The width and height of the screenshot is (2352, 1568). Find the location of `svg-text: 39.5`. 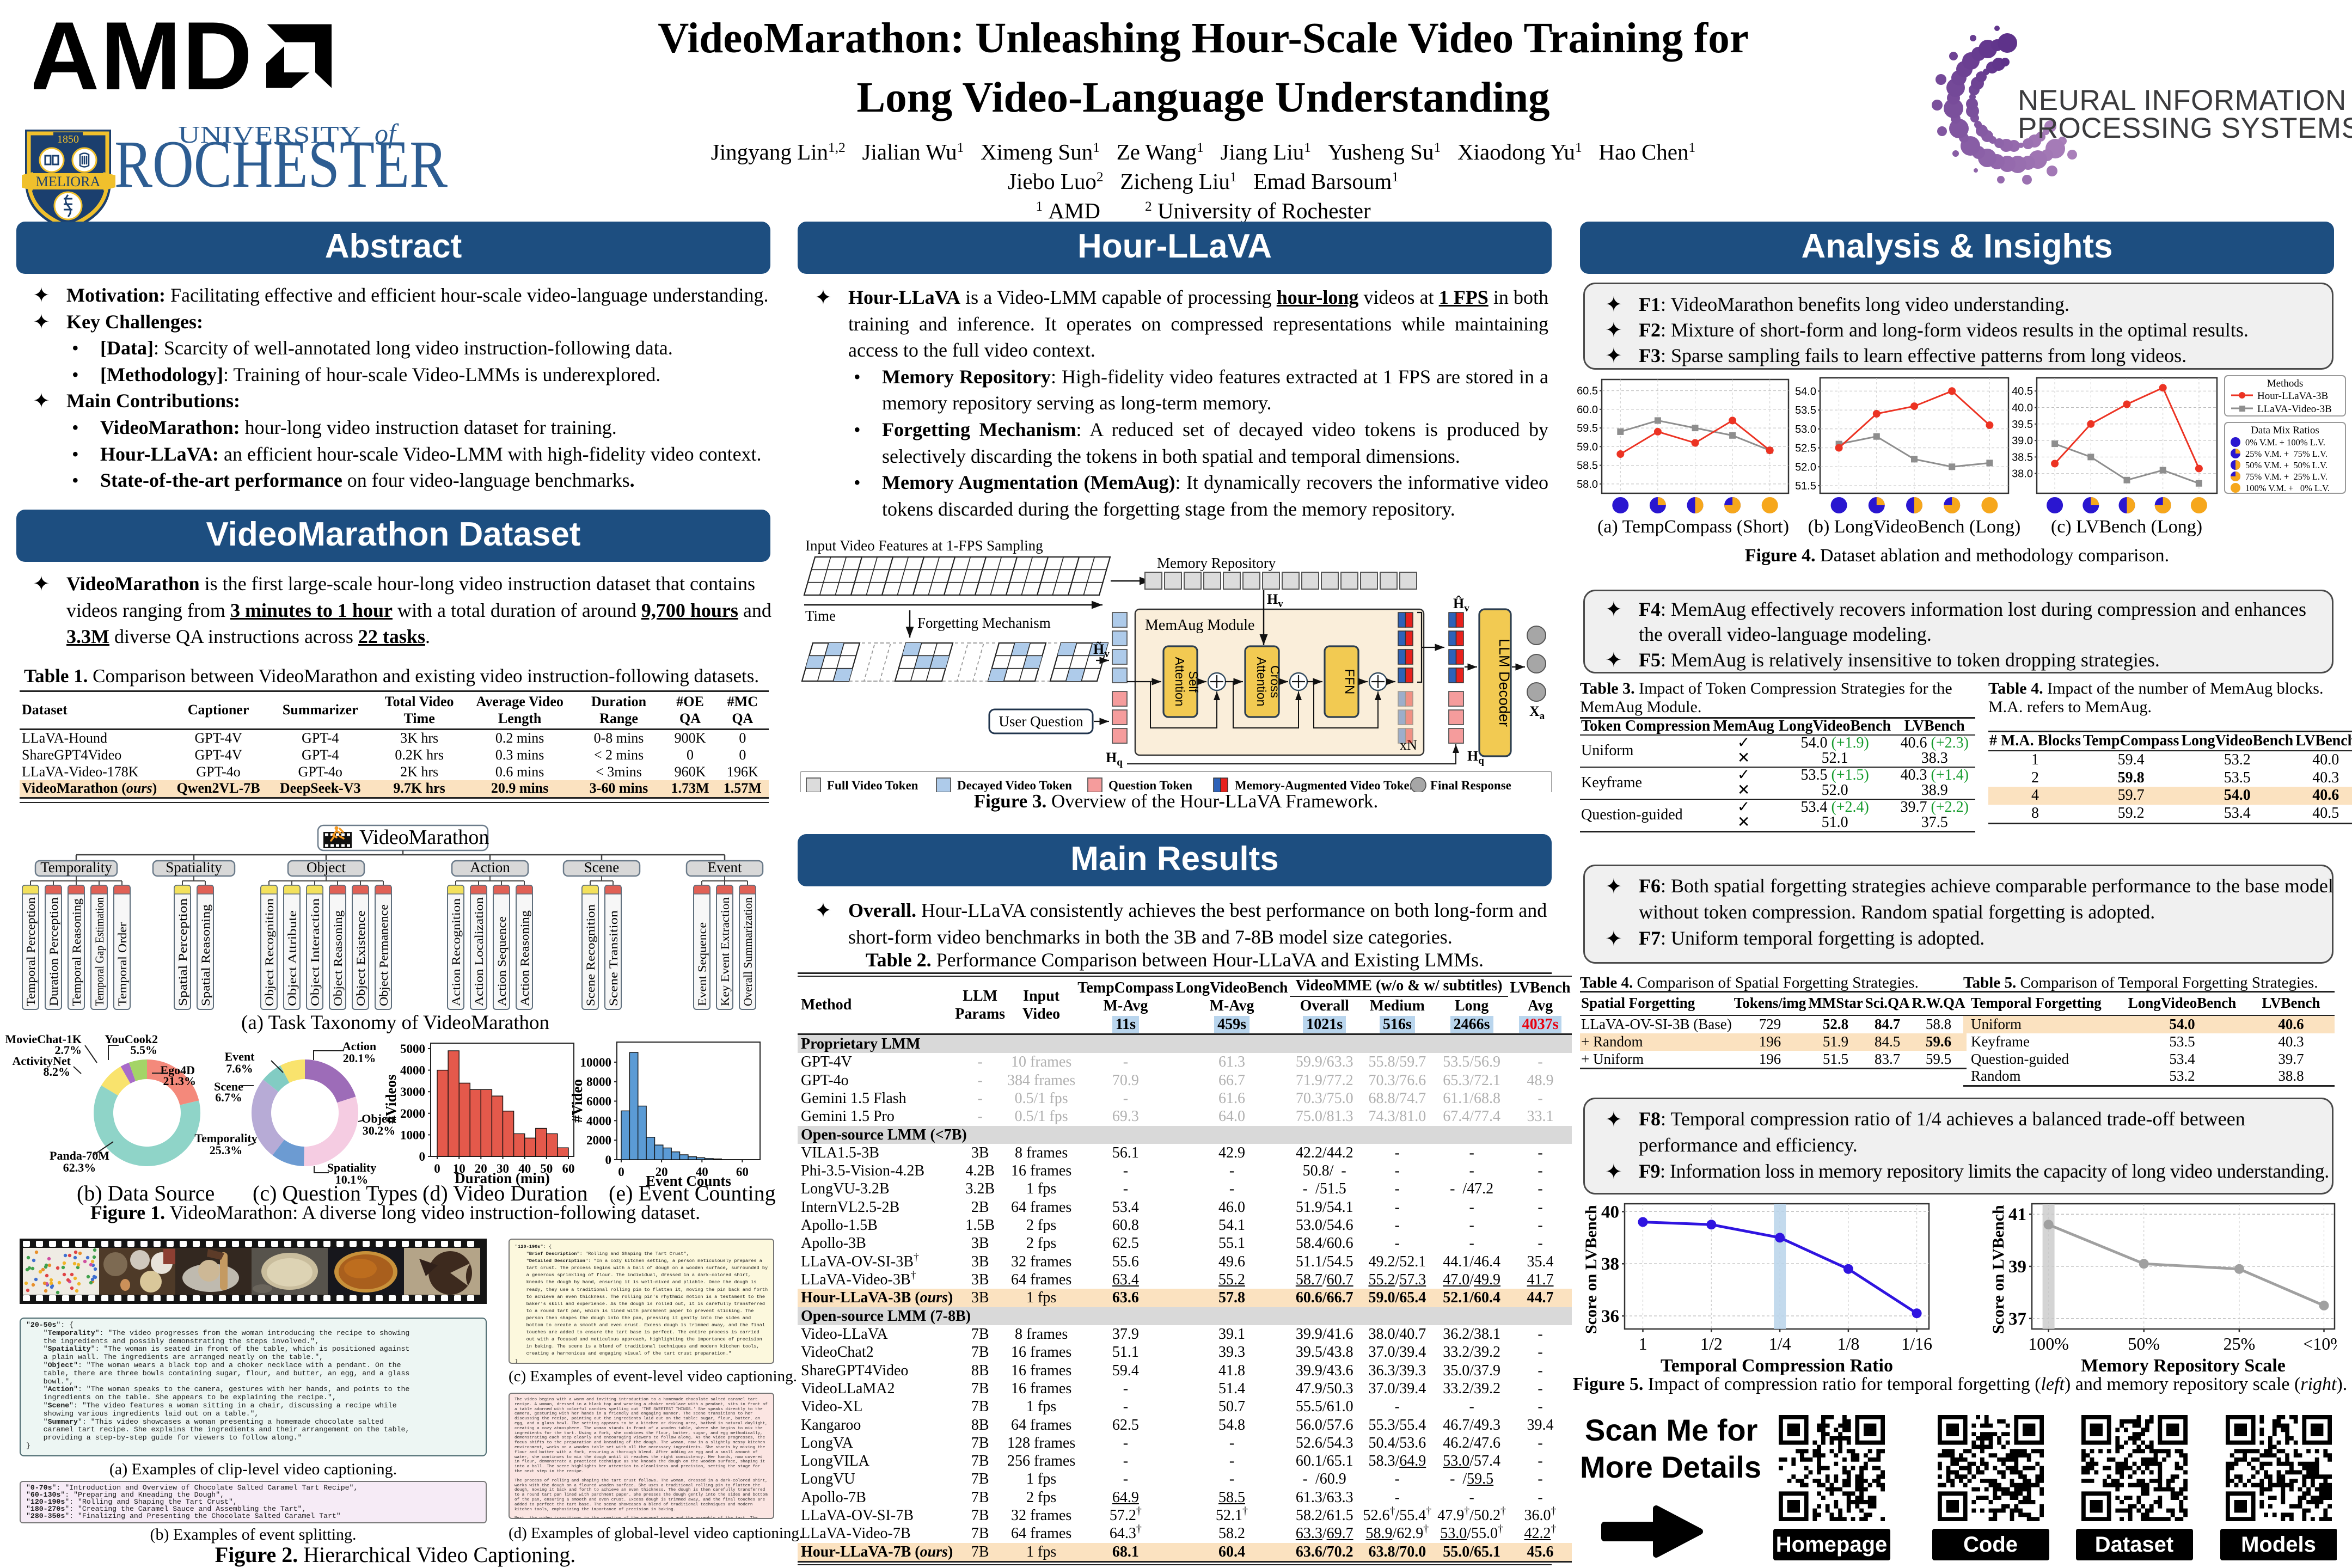

svg-text: 39.5 is located at coordinates (2022, 425).